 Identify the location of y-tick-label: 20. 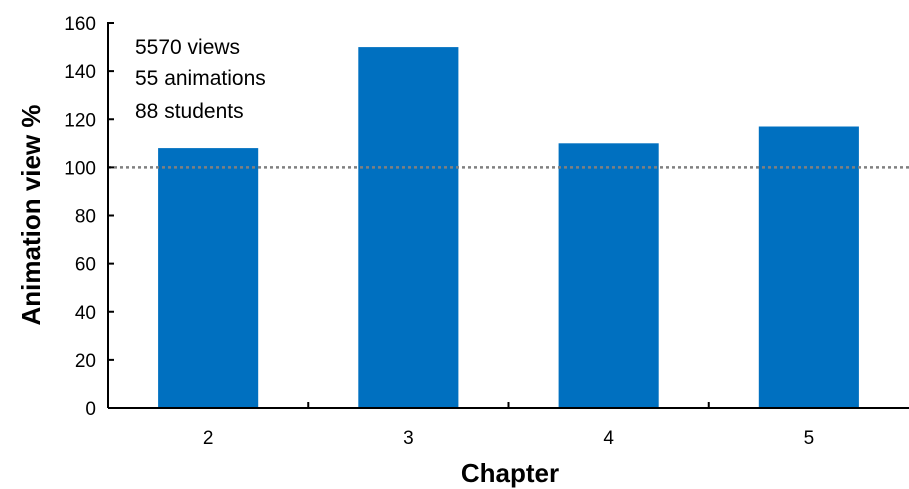
(85, 361).